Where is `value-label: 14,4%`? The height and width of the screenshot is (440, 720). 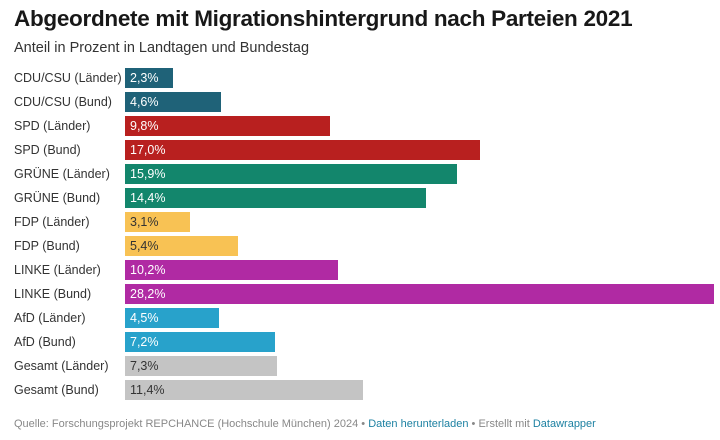 value-label: 14,4% is located at coordinates (148, 198).